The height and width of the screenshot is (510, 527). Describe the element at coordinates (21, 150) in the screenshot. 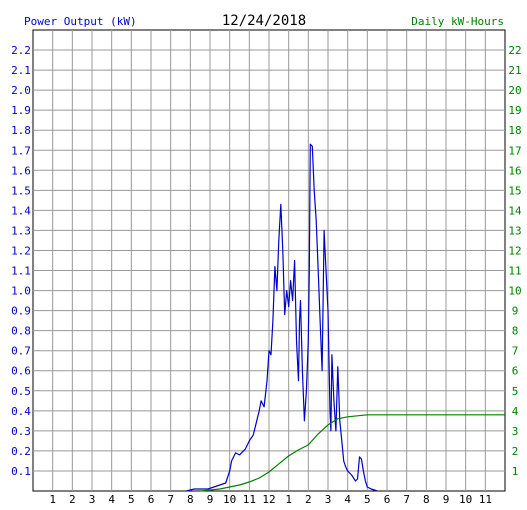

I see `y-left-tick-label: 1.7` at that location.